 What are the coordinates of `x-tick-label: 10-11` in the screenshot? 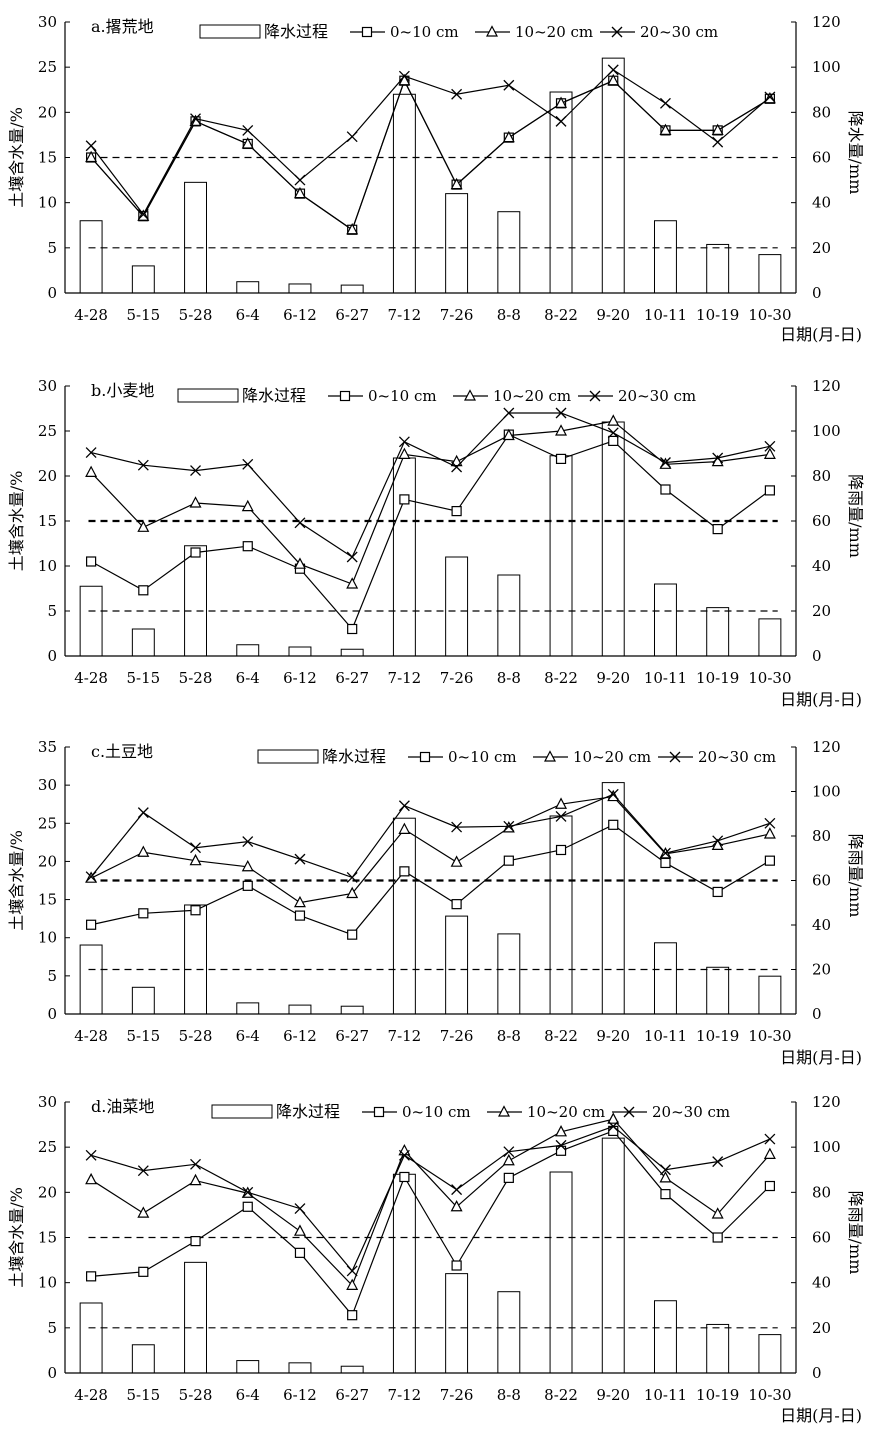 It's located at (665, 1395).